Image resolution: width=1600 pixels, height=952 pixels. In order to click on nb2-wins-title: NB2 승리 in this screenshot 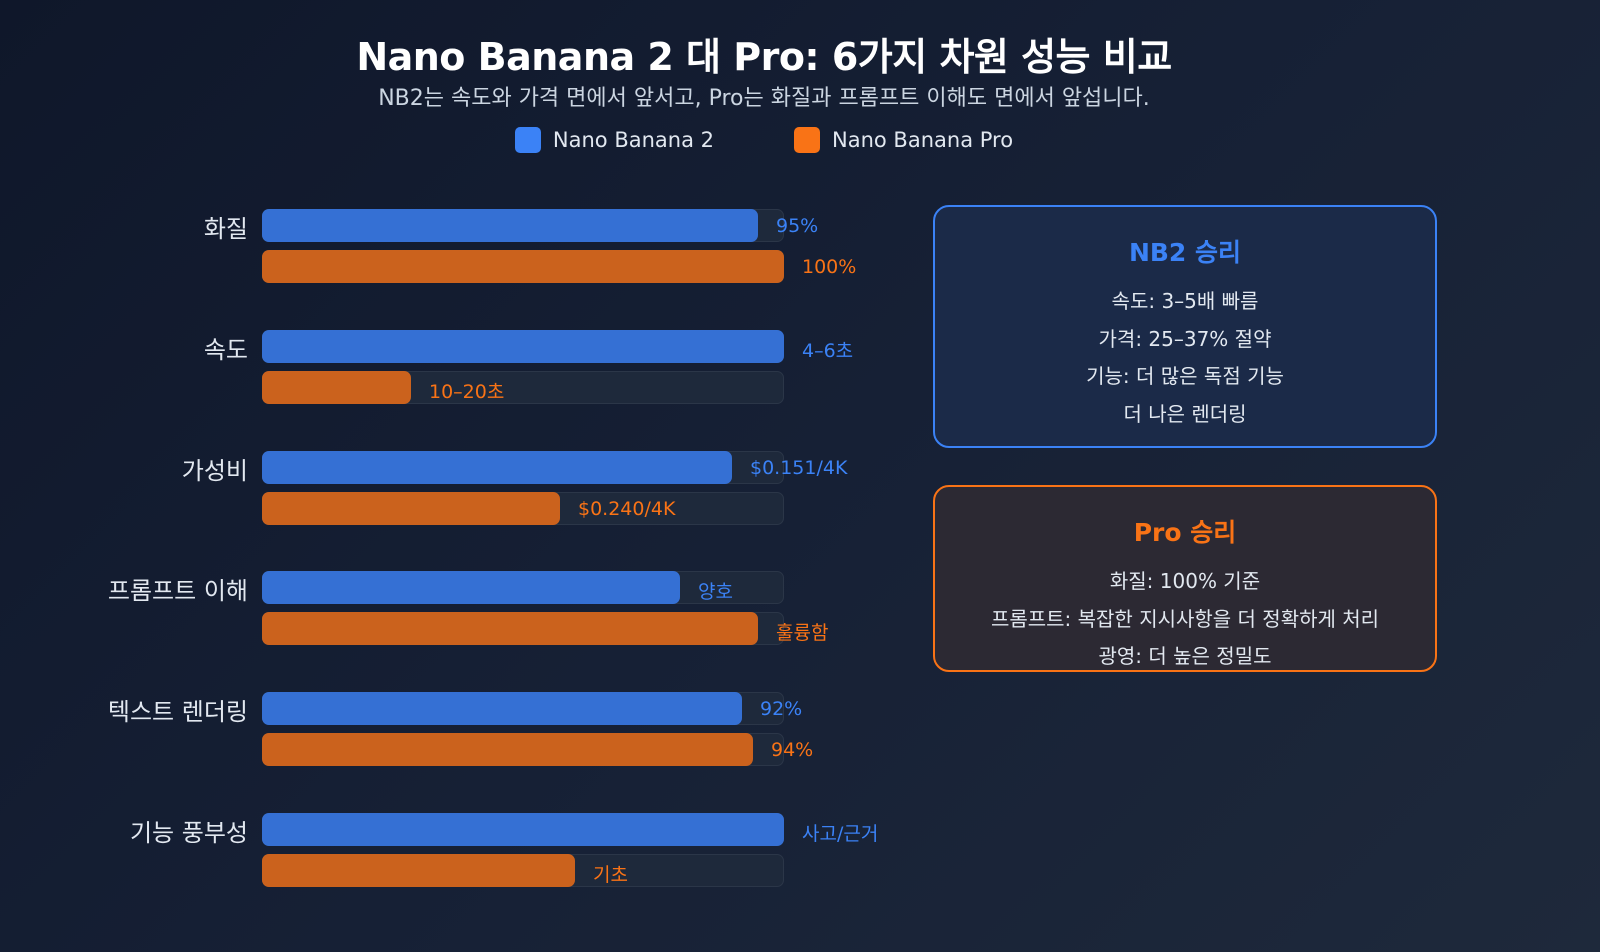, I will do `click(1185, 252)`.